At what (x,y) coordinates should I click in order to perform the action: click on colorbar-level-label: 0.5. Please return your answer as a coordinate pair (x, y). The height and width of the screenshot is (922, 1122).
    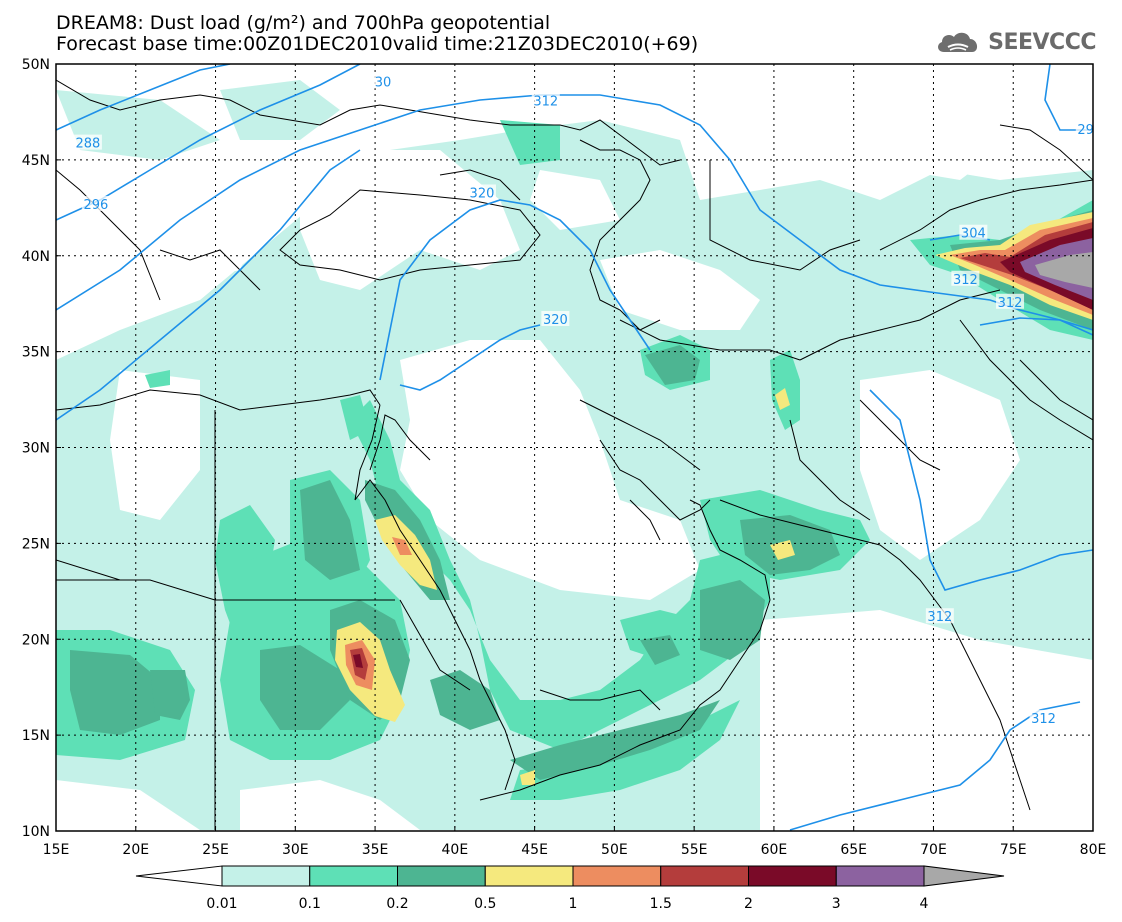
    Looking at the image, I should click on (485, 904).